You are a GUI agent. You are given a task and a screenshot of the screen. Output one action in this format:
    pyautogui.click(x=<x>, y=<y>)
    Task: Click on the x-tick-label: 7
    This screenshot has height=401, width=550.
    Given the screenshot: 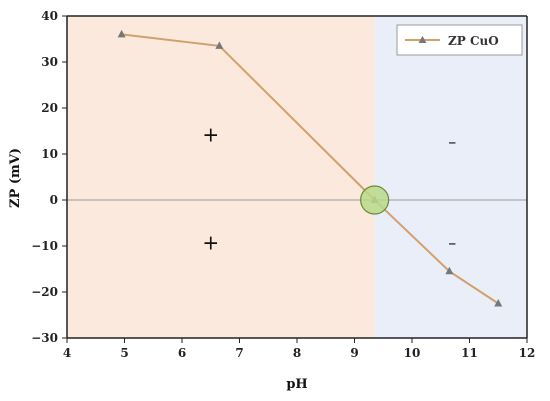 What is the action you would take?
    pyautogui.click(x=239, y=353)
    